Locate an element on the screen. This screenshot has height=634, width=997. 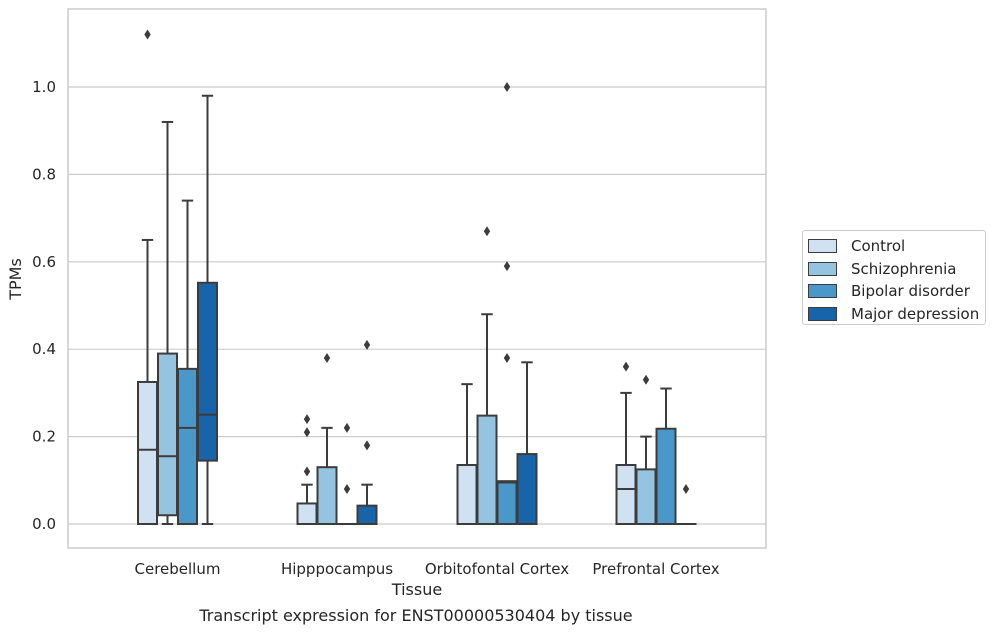
y-tick-label: 0.0 is located at coordinates (44, 524).